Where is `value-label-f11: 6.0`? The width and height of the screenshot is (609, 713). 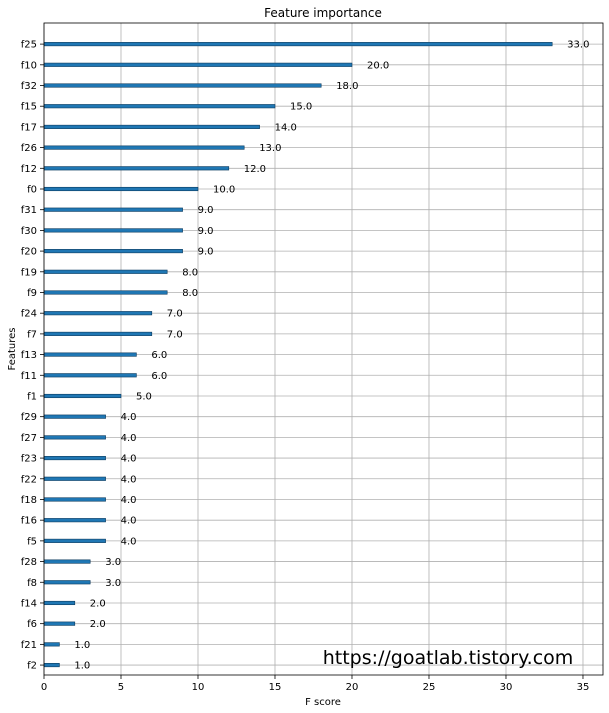
value-label-f11: 6.0 is located at coordinates (159, 376).